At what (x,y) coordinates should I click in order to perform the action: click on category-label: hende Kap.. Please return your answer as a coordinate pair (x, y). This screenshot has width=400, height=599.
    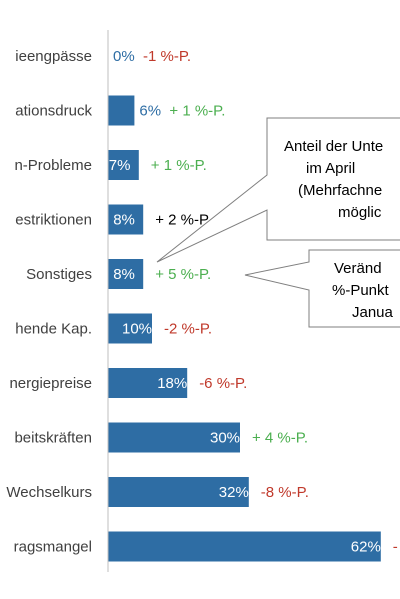
    Looking at the image, I should click on (53, 329).